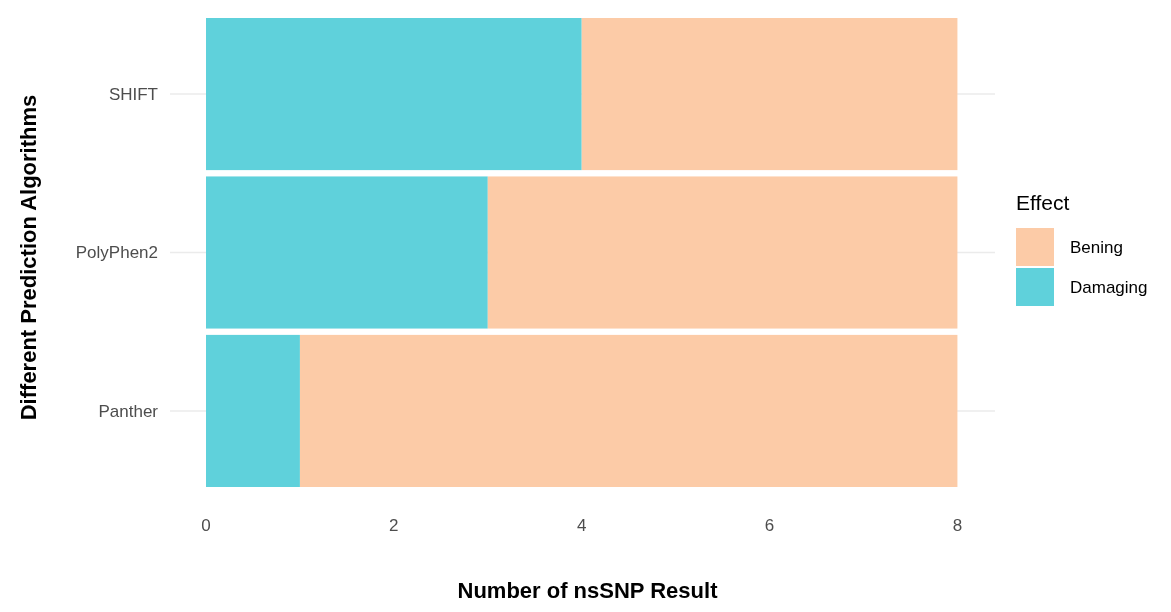  I want to click on legend-label: Bening, so click(1096, 247).